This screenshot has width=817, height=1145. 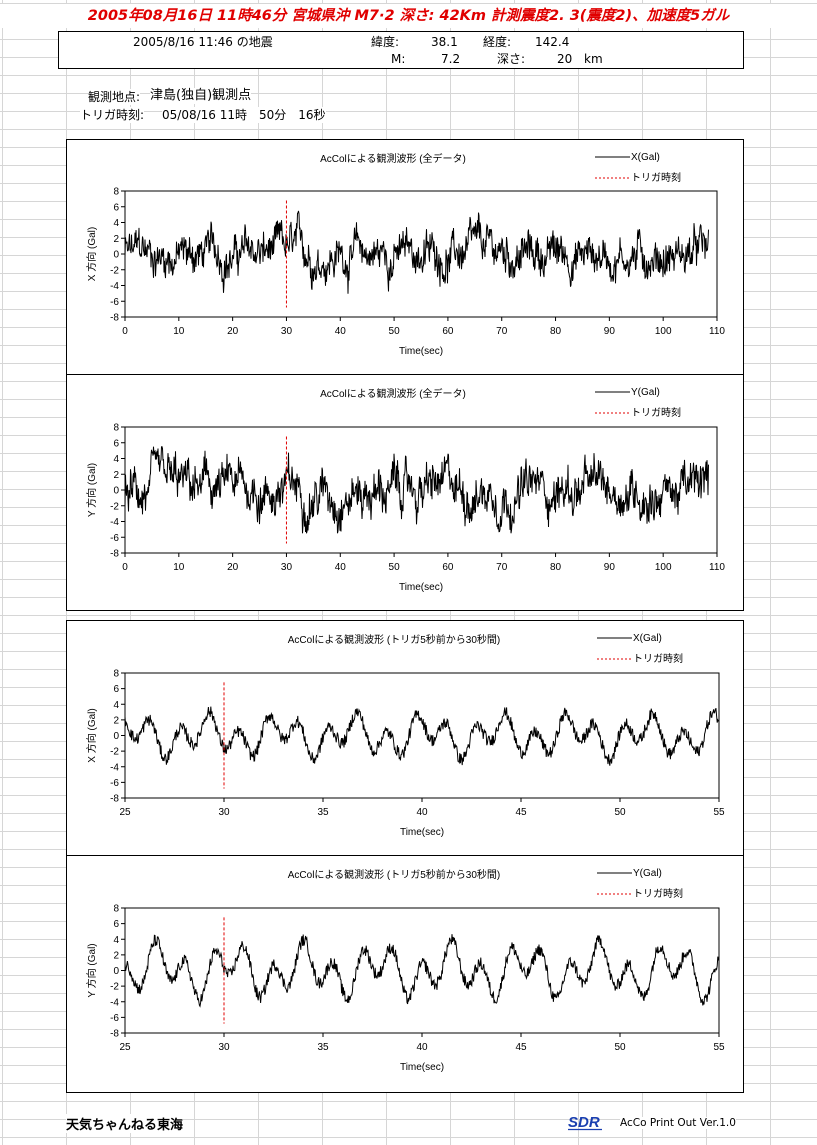 What do you see at coordinates (552, 42) in the screenshot?
I see `longitude-value: 142.4` at bounding box center [552, 42].